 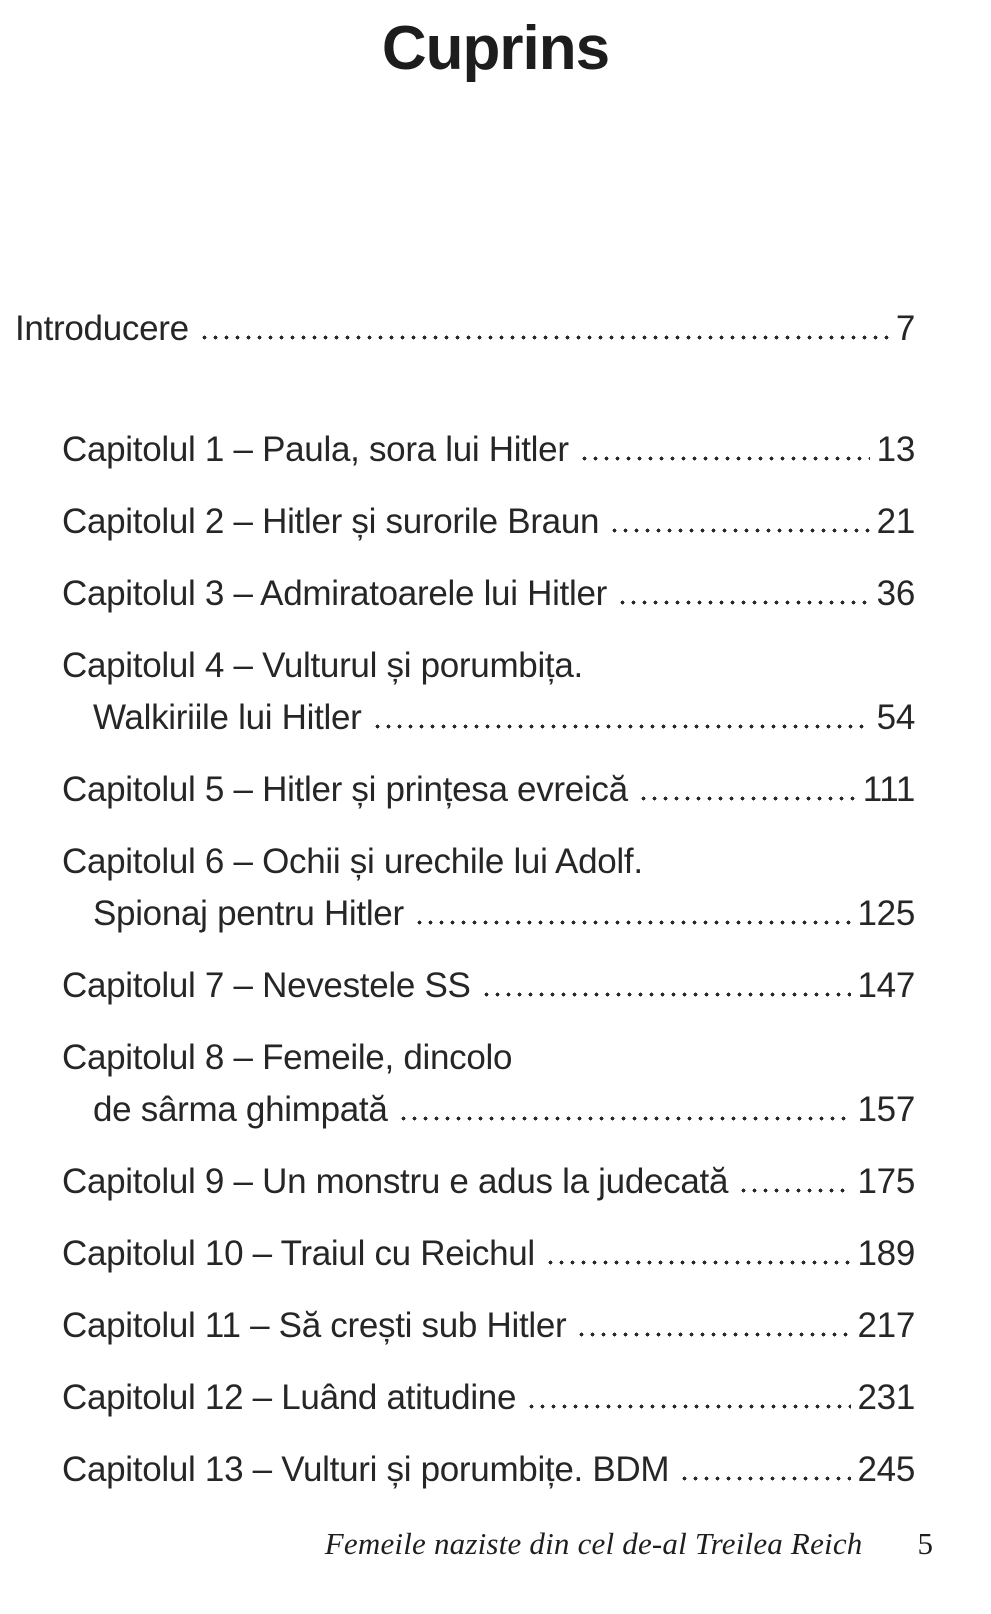 I want to click on toc-entry-line: Capitolul 11 – Să crești sub Hitler 217, so click(x=465, y=1326).